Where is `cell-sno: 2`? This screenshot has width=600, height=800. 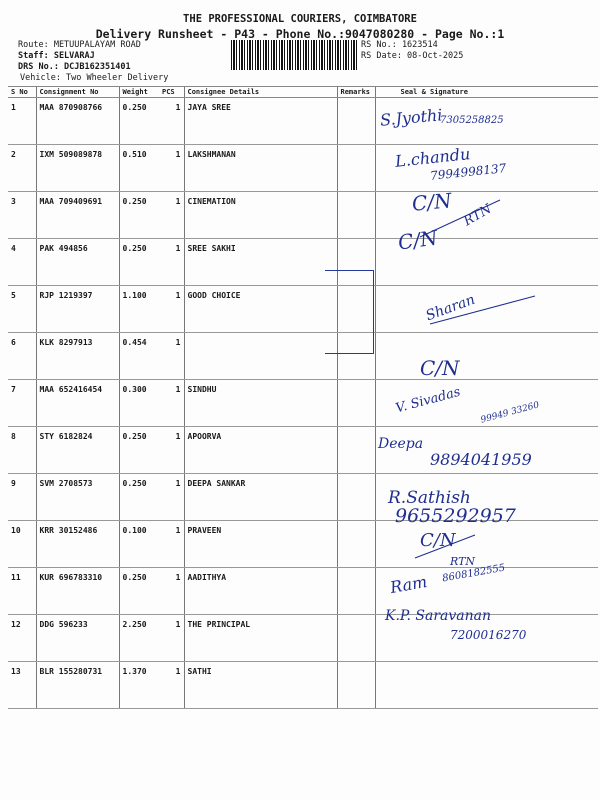
cell-sno: 2 is located at coordinates (22, 168).